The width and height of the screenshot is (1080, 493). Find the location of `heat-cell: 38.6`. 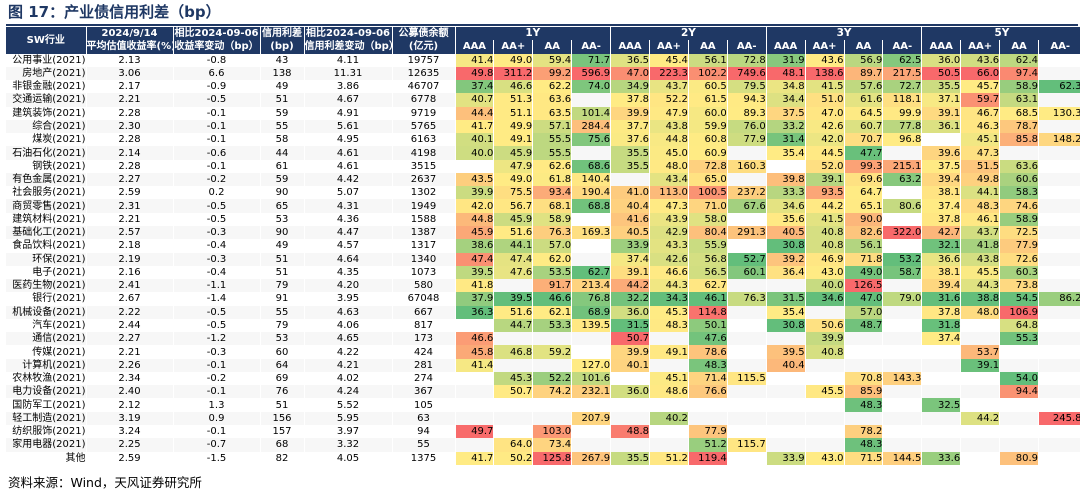

heat-cell: 38.6 is located at coordinates (474, 246).